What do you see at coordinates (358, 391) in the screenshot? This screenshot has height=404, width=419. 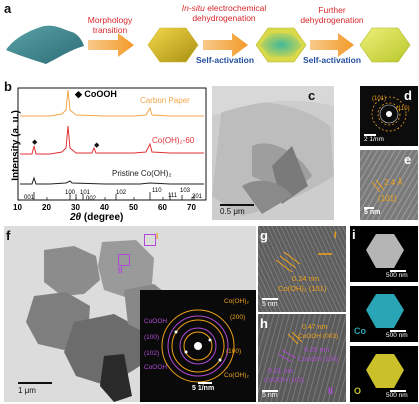 I see `eds-label-o: O` at bounding box center [358, 391].